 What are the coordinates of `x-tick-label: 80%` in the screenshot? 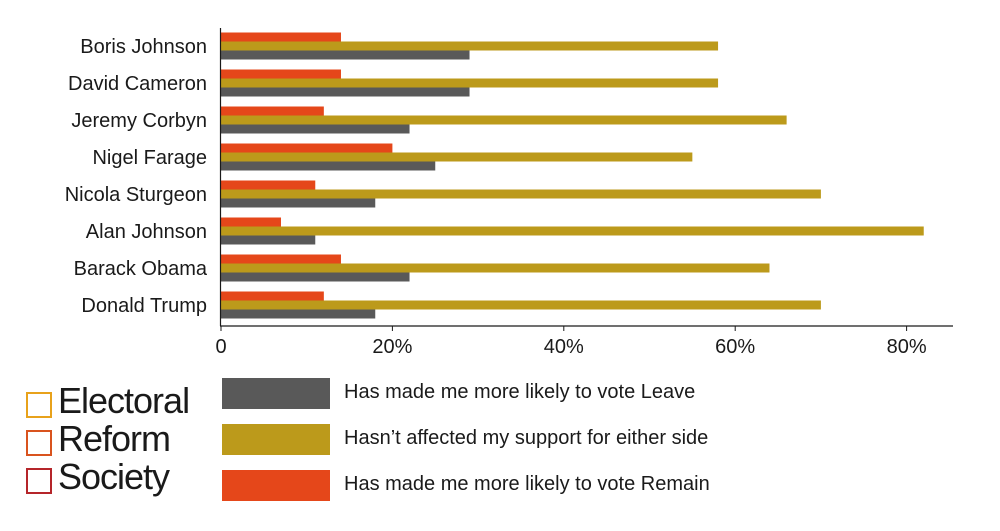 It's located at (907, 347).